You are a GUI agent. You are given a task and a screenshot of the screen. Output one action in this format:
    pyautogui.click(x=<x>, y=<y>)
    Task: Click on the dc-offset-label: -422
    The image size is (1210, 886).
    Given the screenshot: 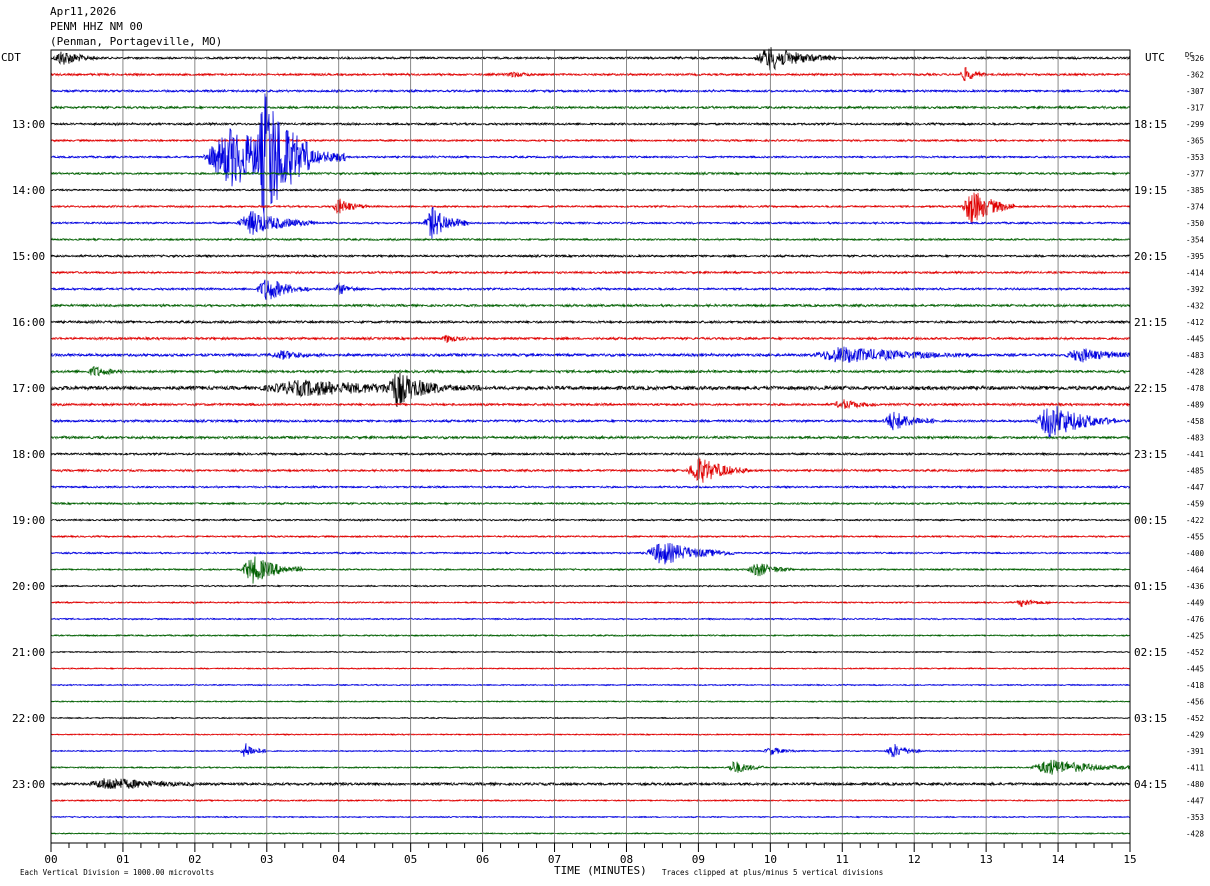 What is the action you would take?
    pyautogui.click(x=1195, y=520)
    